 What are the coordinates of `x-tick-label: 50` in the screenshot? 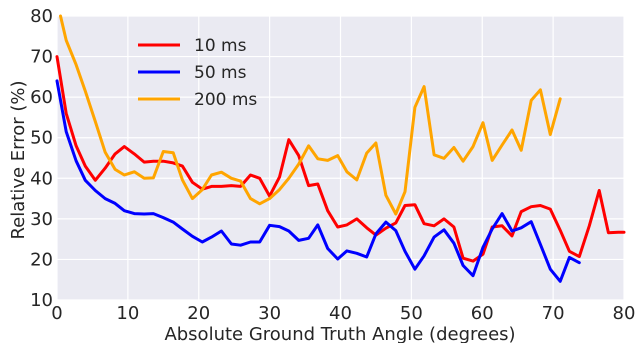 It's located at (411, 313).